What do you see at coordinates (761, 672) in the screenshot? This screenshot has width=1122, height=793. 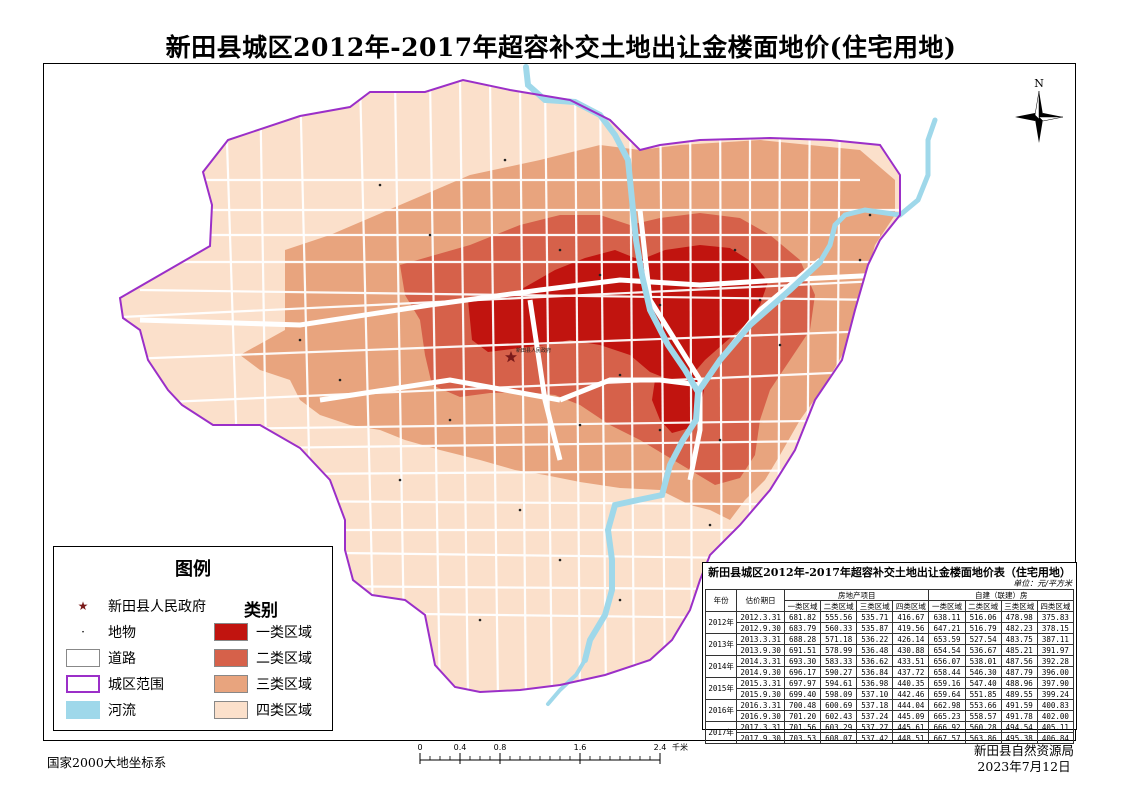 I see `cell-date: 2014.9.30` at bounding box center [761, 672].